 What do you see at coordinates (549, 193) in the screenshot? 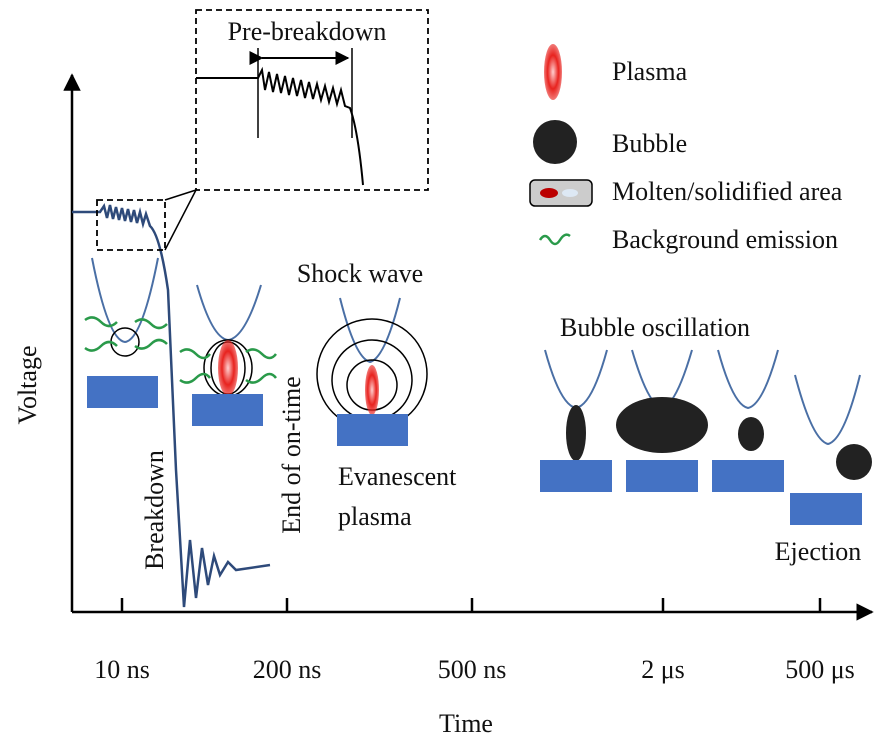
I see `legend-molten-mark` at bounding box center [549, 193].